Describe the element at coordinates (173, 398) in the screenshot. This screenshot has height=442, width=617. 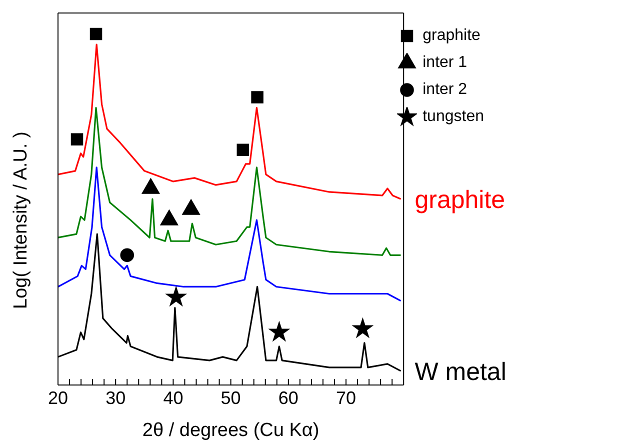
I see `x-tick-label: 40` at that location.